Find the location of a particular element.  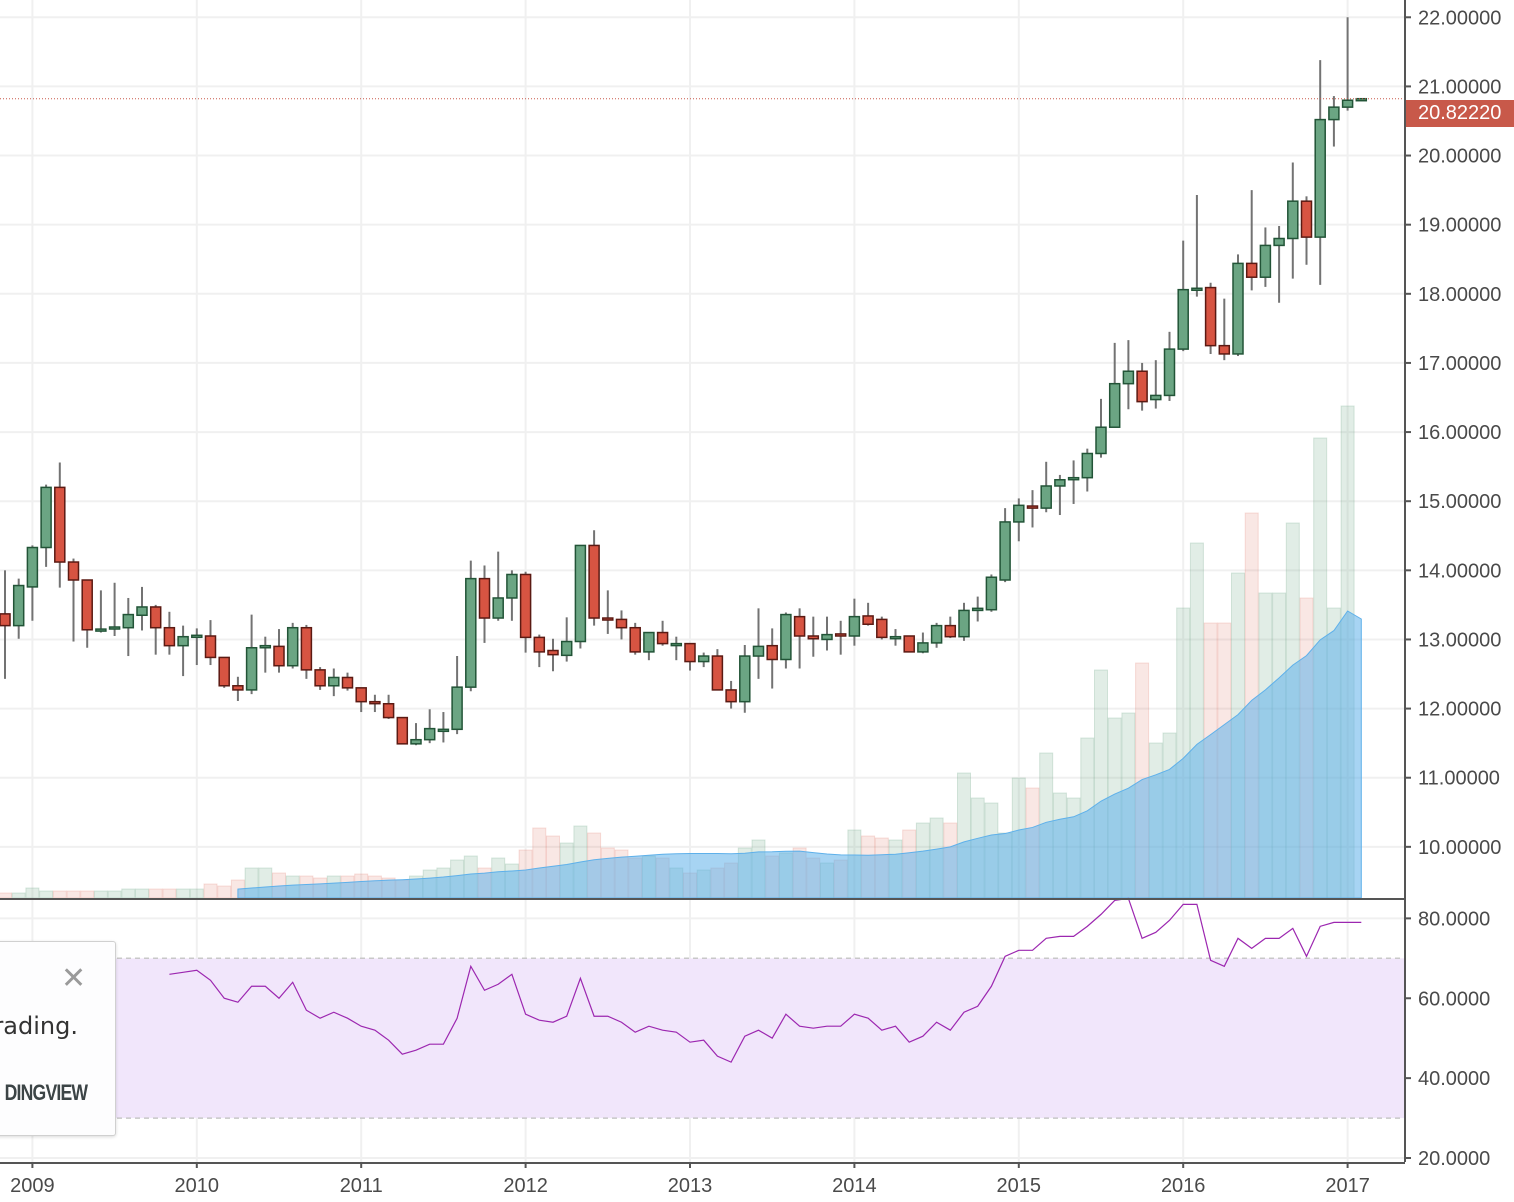

close-icon: ✕ is located at coordinates (74, 978).